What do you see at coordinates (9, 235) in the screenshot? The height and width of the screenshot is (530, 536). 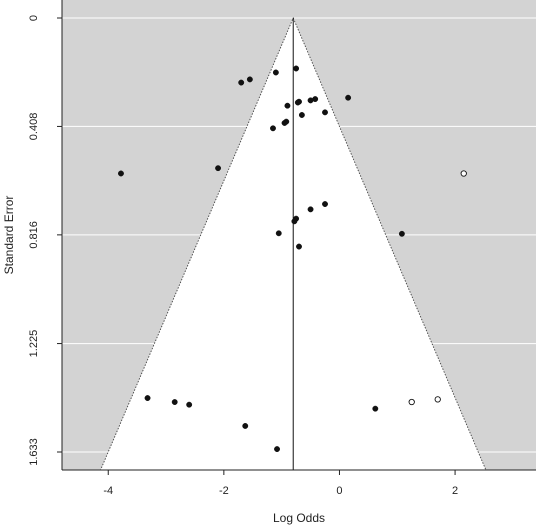 I see `y-axis-title: Standard Error` at bounding box center [9, 235].